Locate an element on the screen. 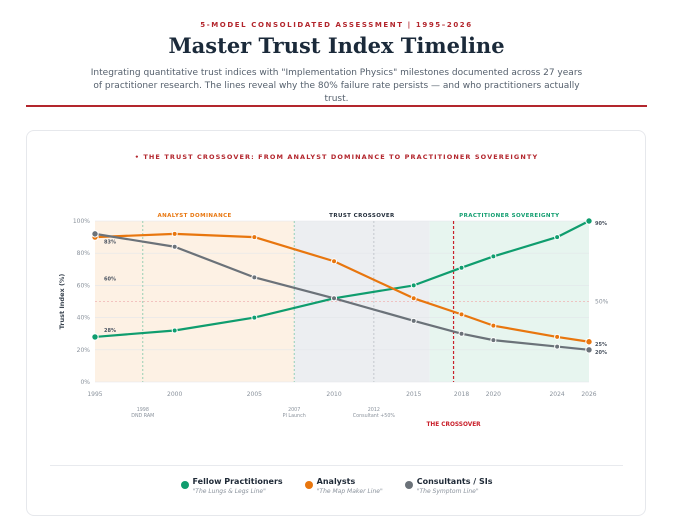 The image size is (673, 528). page-title: Master Trust Index Timeline is located at coordinates (336, 45).